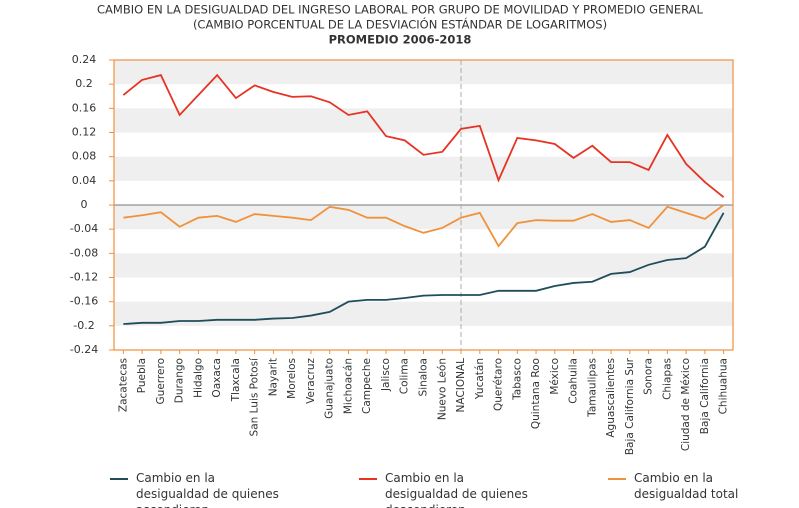 The width and height of the screenshot is (799, 508). Describe the element at coordinates (83, 325) in the screenshot. I see `y-tick-label: -0.2` at that location.